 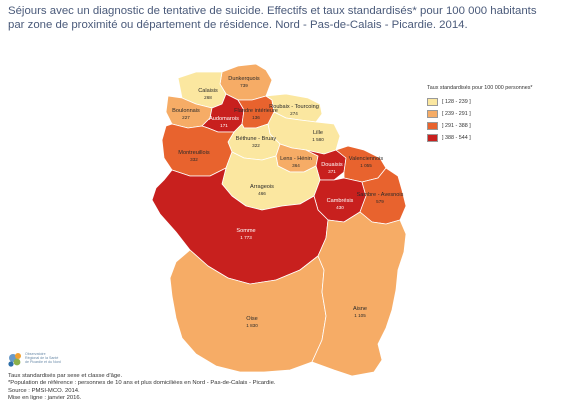 What do you see at coordinates (456, 102) in the screenshot?
I see `legend-label: [ 128 - 239 ]` at bounding box center [456, 102].